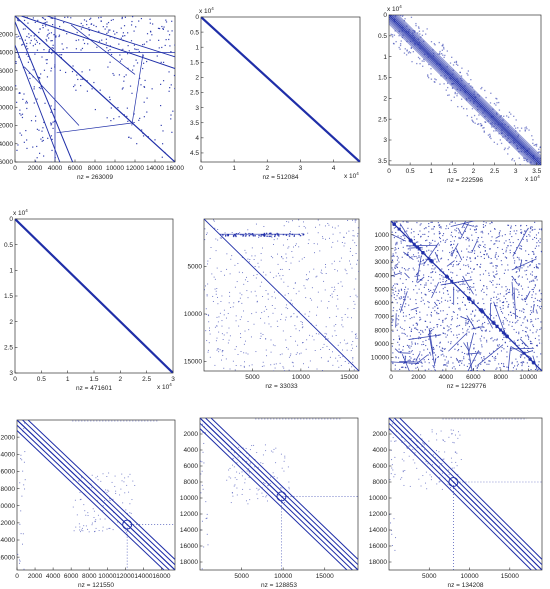 The image size is (550, 589). I want to click on nonzero-pattern, so click(465, 494).